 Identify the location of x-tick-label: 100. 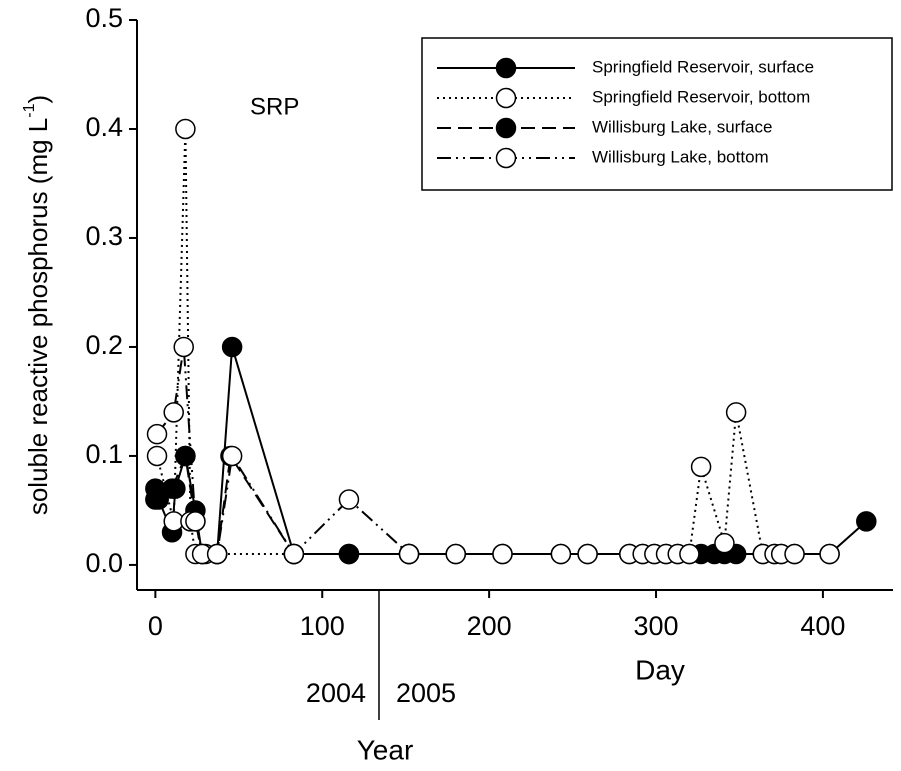
(322, 626).